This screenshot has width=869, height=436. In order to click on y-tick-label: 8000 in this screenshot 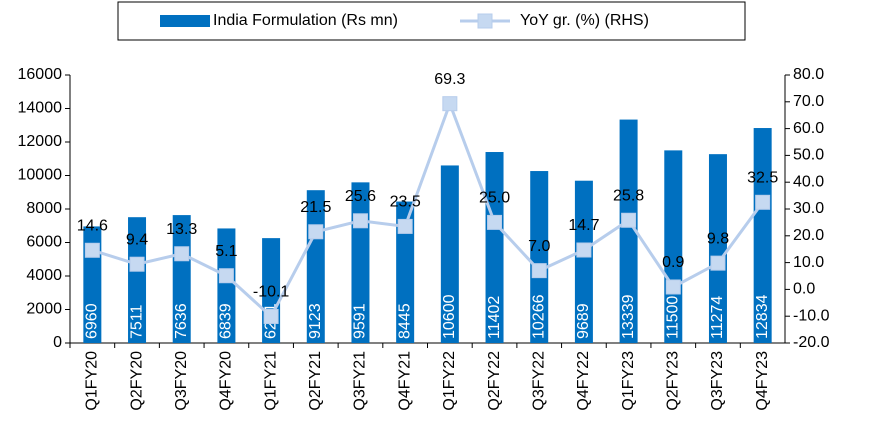, I will do `click(44, 208)`.